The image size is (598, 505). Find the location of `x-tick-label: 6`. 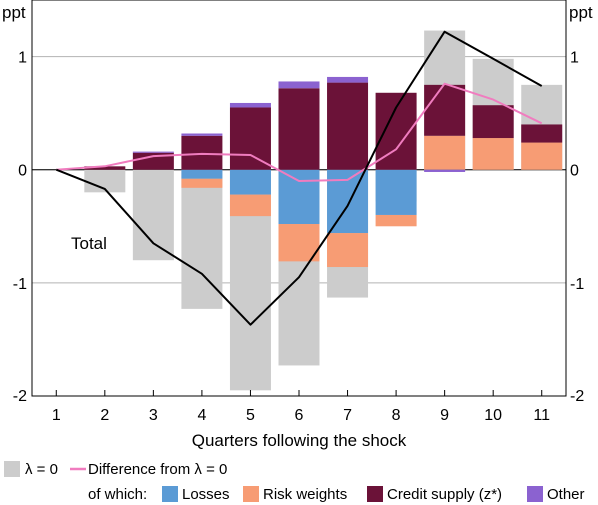

x-tick-label: 6 is located at coordinates (299, 415).